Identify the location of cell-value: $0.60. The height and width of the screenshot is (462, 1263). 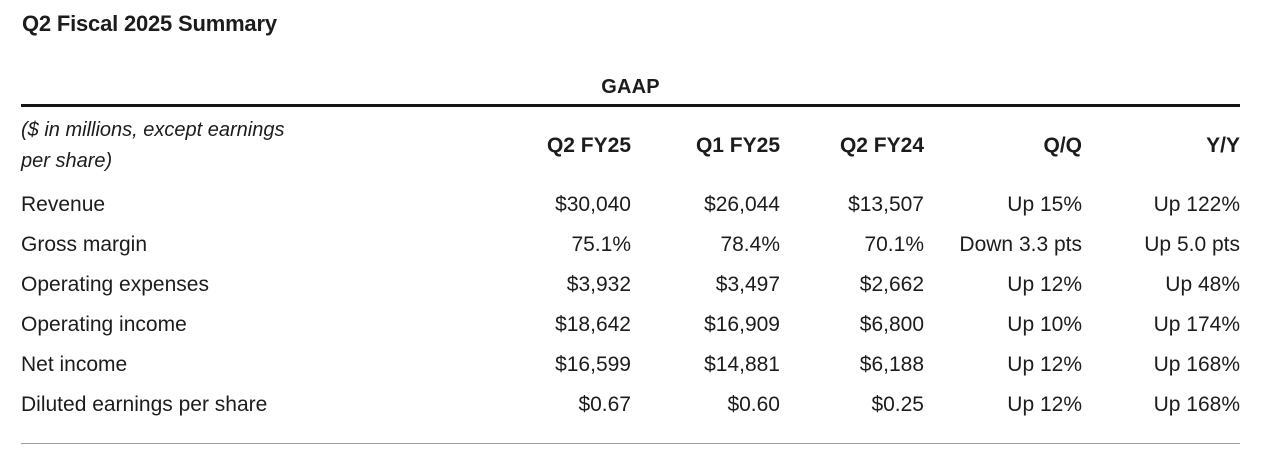
(753, 404).